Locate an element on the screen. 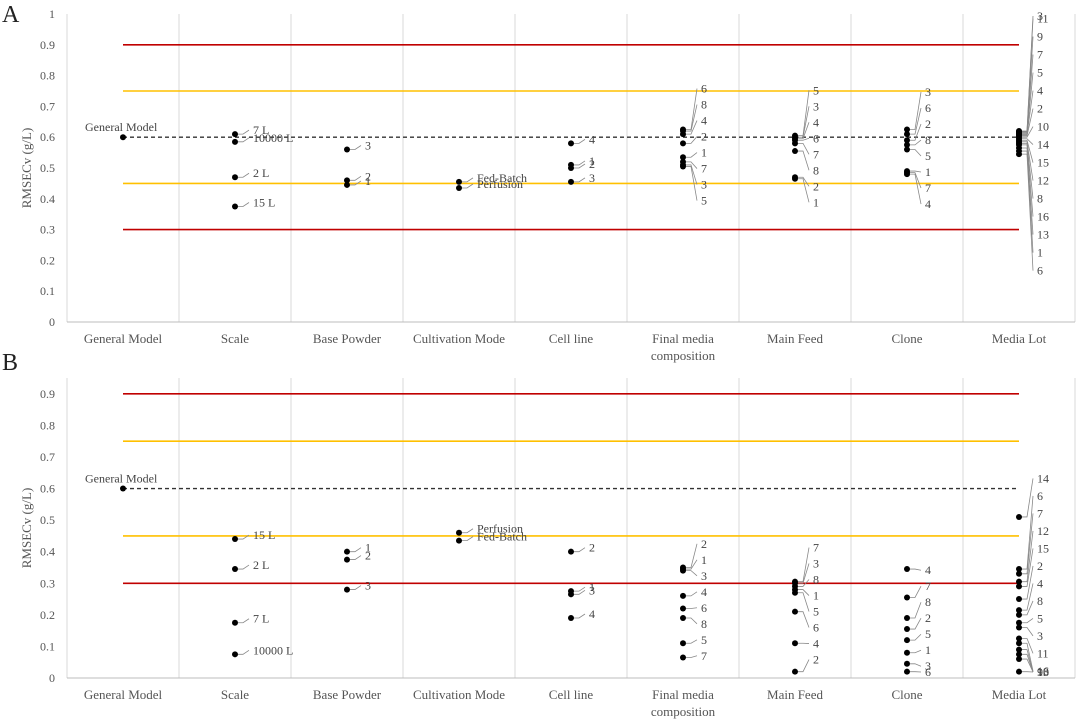 The height and width of the screenshot is (720, 1080). y-tick-label: 0.7 is located at coordinates (47, 457).